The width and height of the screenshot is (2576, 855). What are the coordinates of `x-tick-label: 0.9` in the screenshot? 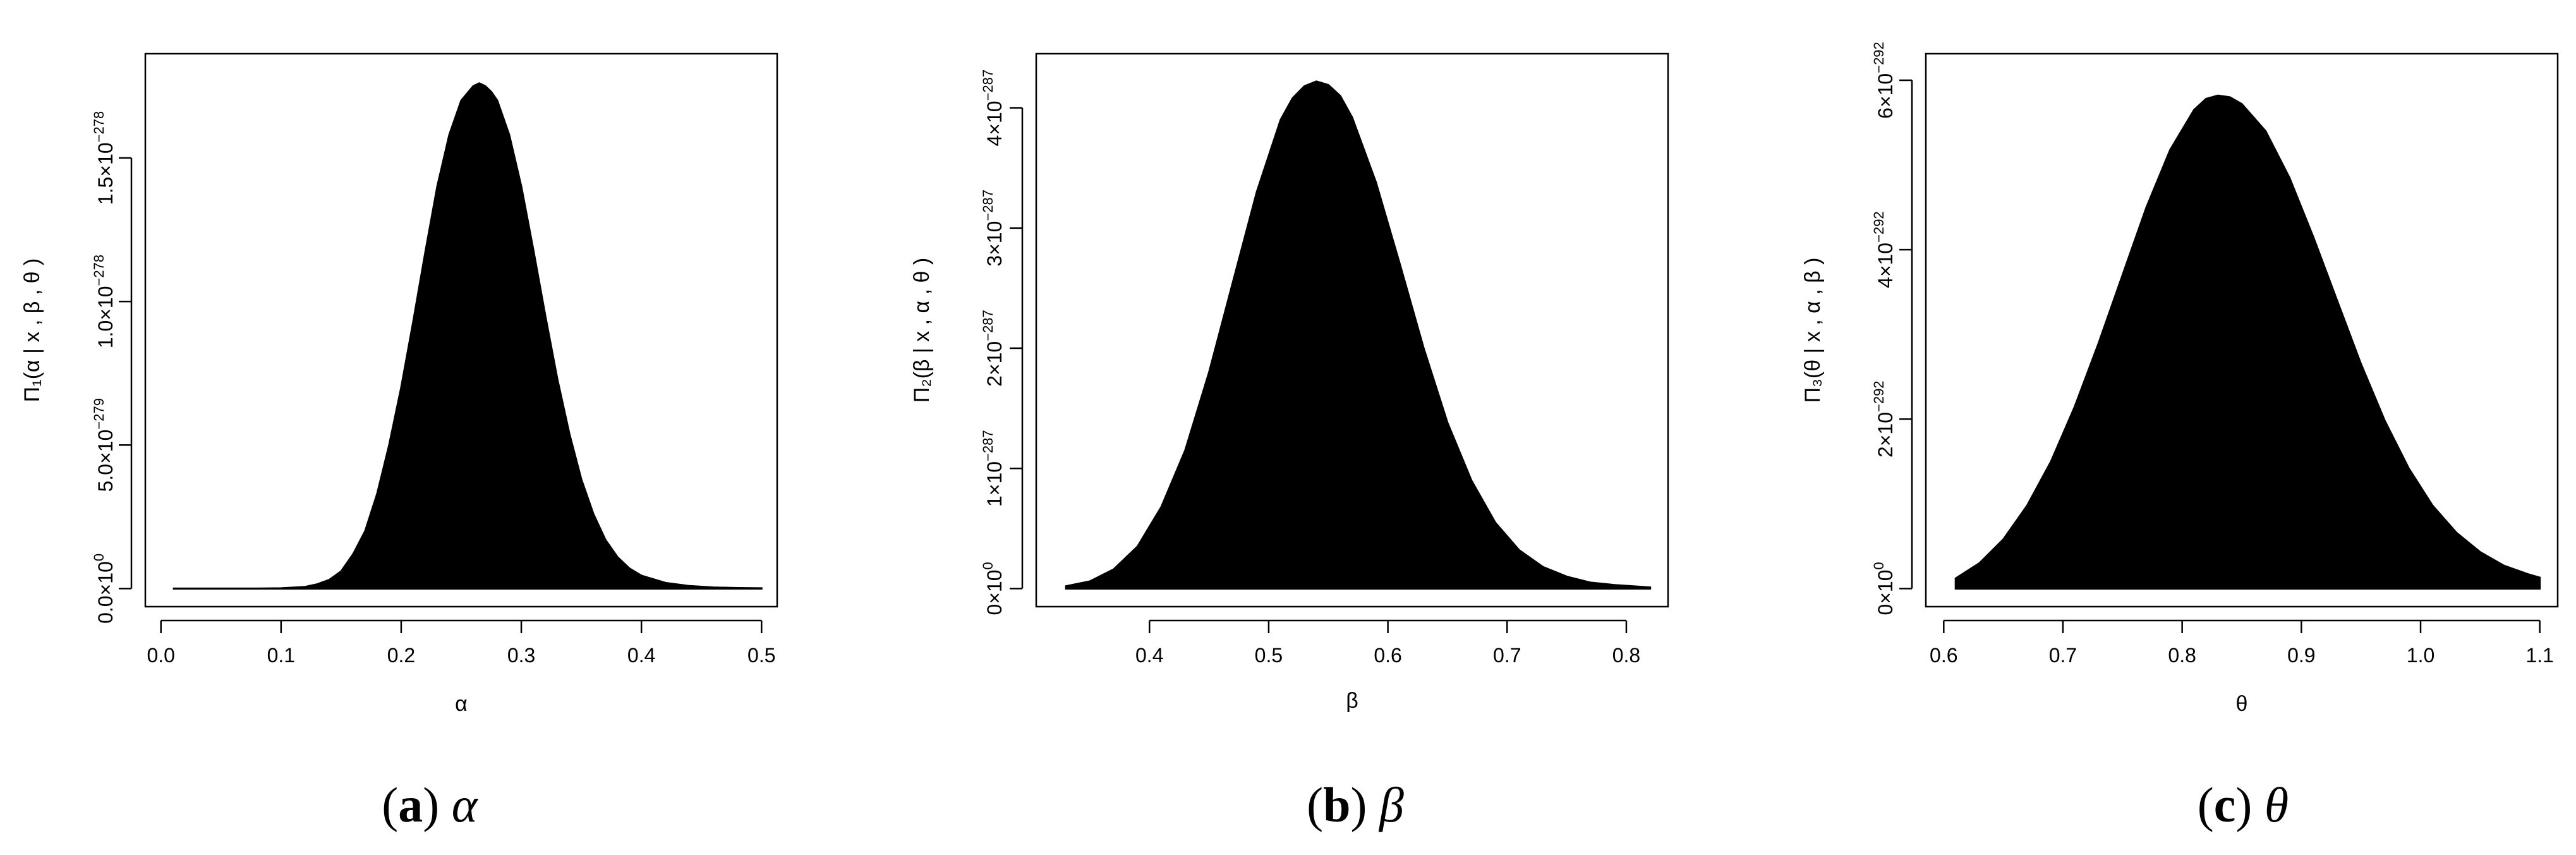 It's located at (2301, 655).